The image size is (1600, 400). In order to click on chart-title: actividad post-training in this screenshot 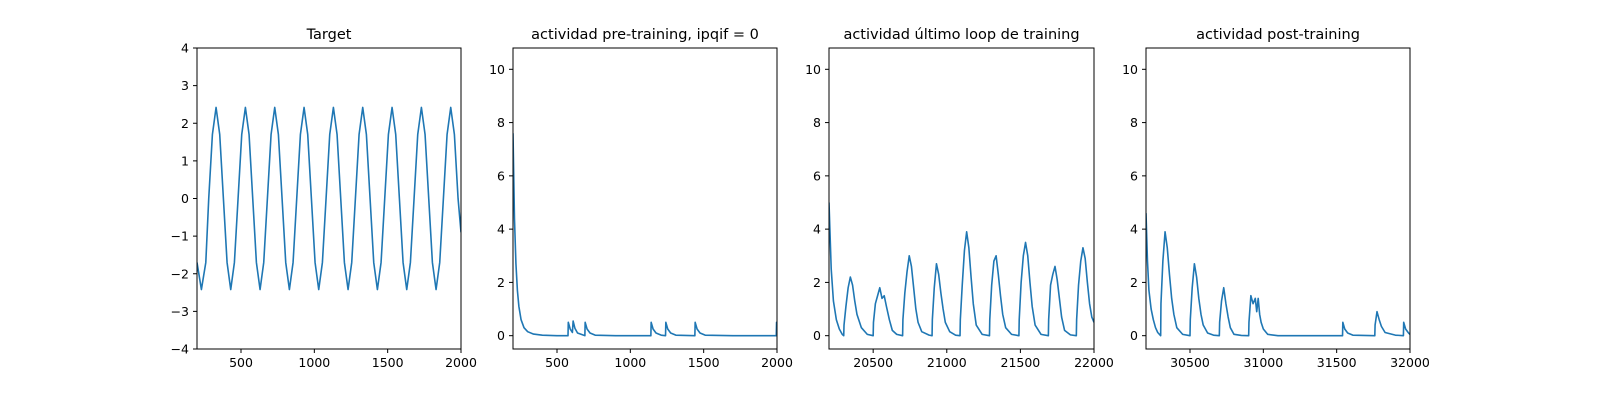, I will do `click(1278, 35)`.